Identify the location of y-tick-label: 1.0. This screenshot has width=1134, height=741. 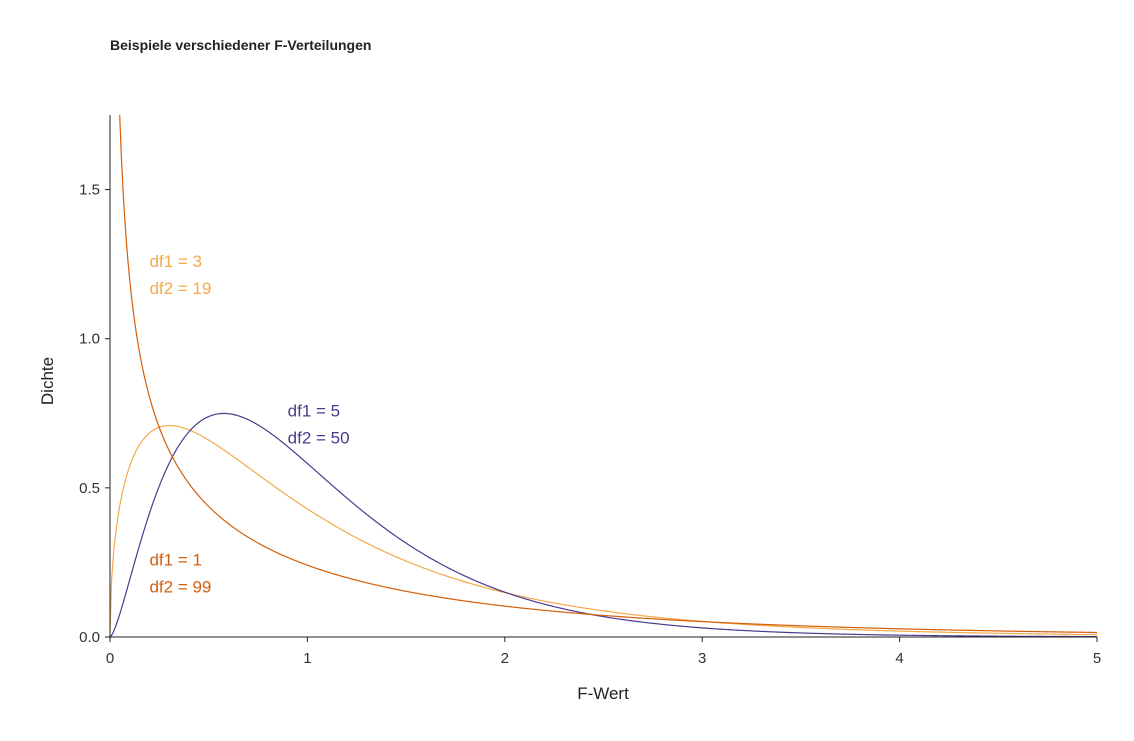
(89, 339).